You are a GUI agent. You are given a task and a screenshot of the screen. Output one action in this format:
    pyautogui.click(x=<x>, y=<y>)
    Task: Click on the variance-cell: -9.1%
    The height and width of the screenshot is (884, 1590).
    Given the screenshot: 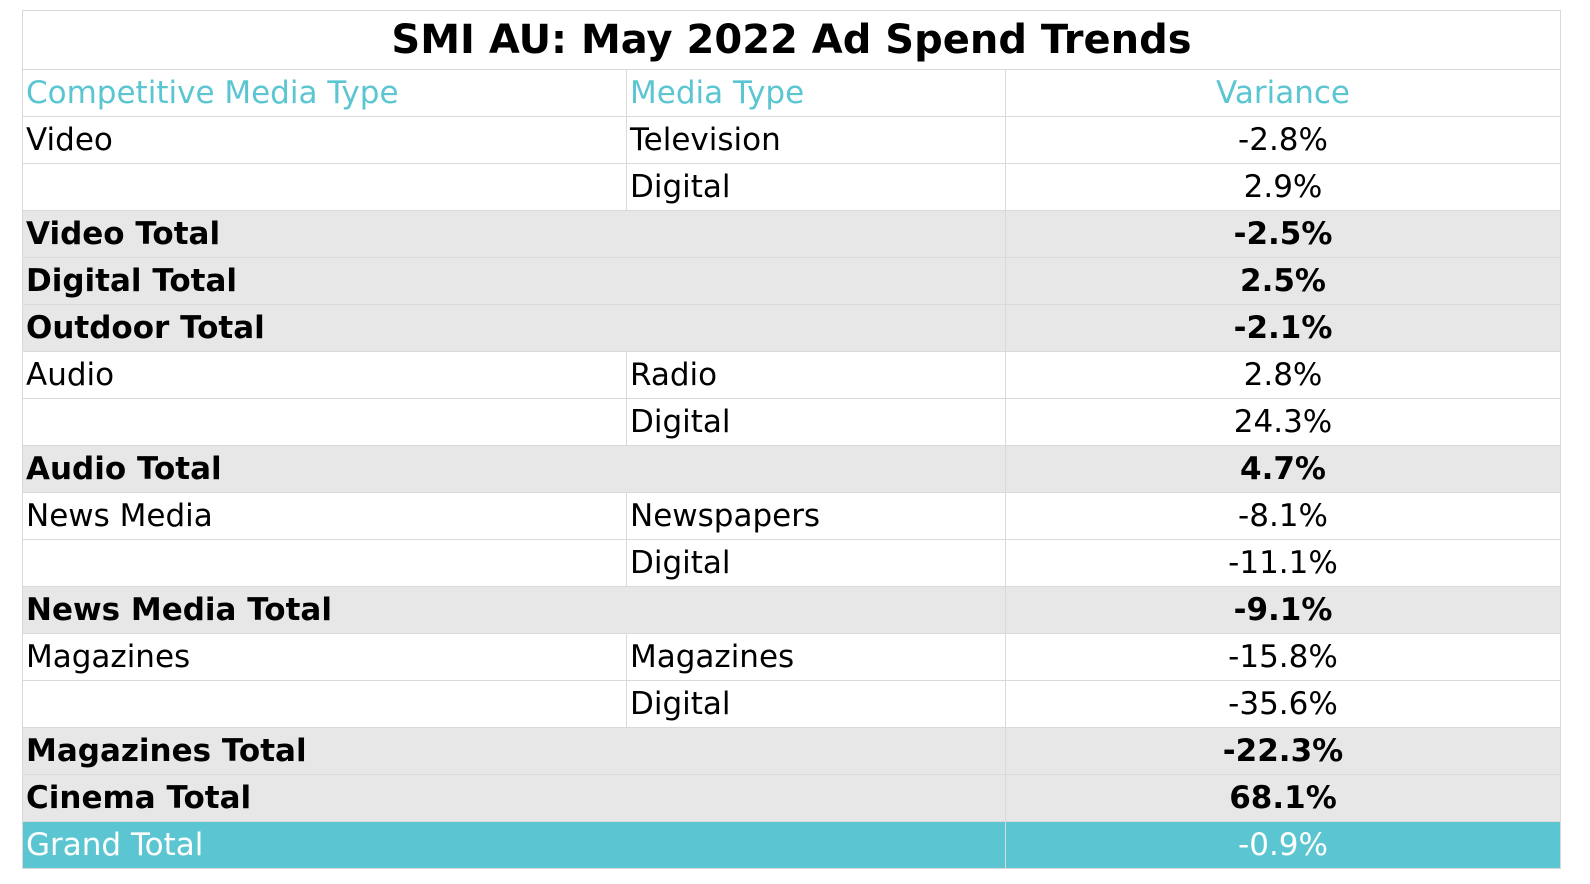 What is the action you would take?
    pyautogui.click(x=1283, y=610)
    